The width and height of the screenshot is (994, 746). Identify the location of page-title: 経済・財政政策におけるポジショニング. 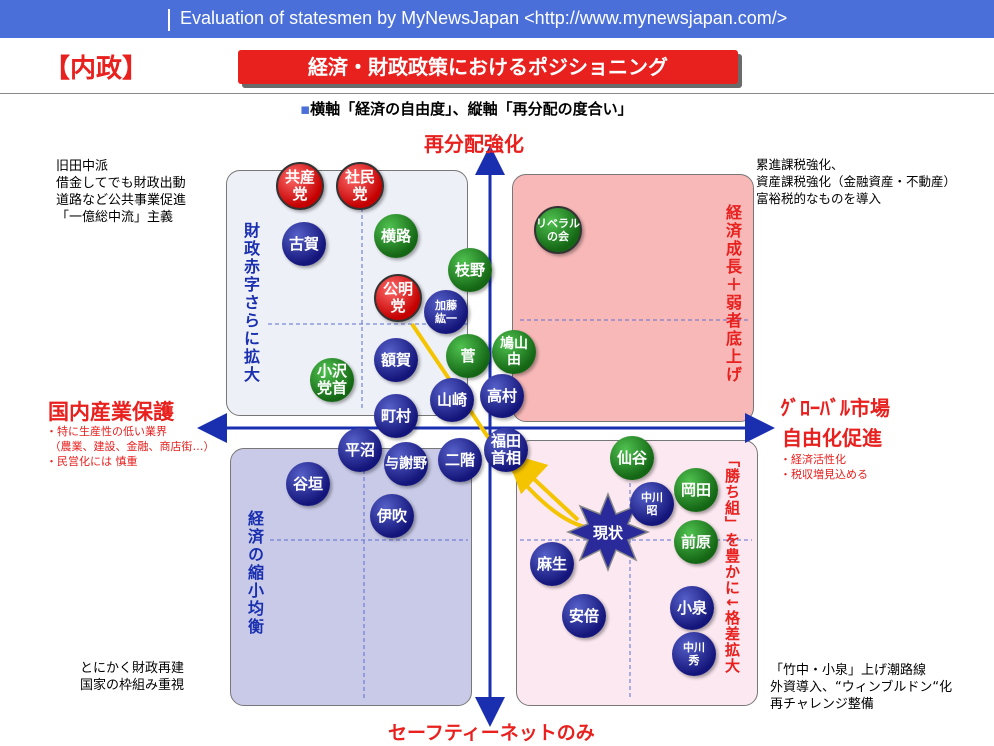
(488, 67).